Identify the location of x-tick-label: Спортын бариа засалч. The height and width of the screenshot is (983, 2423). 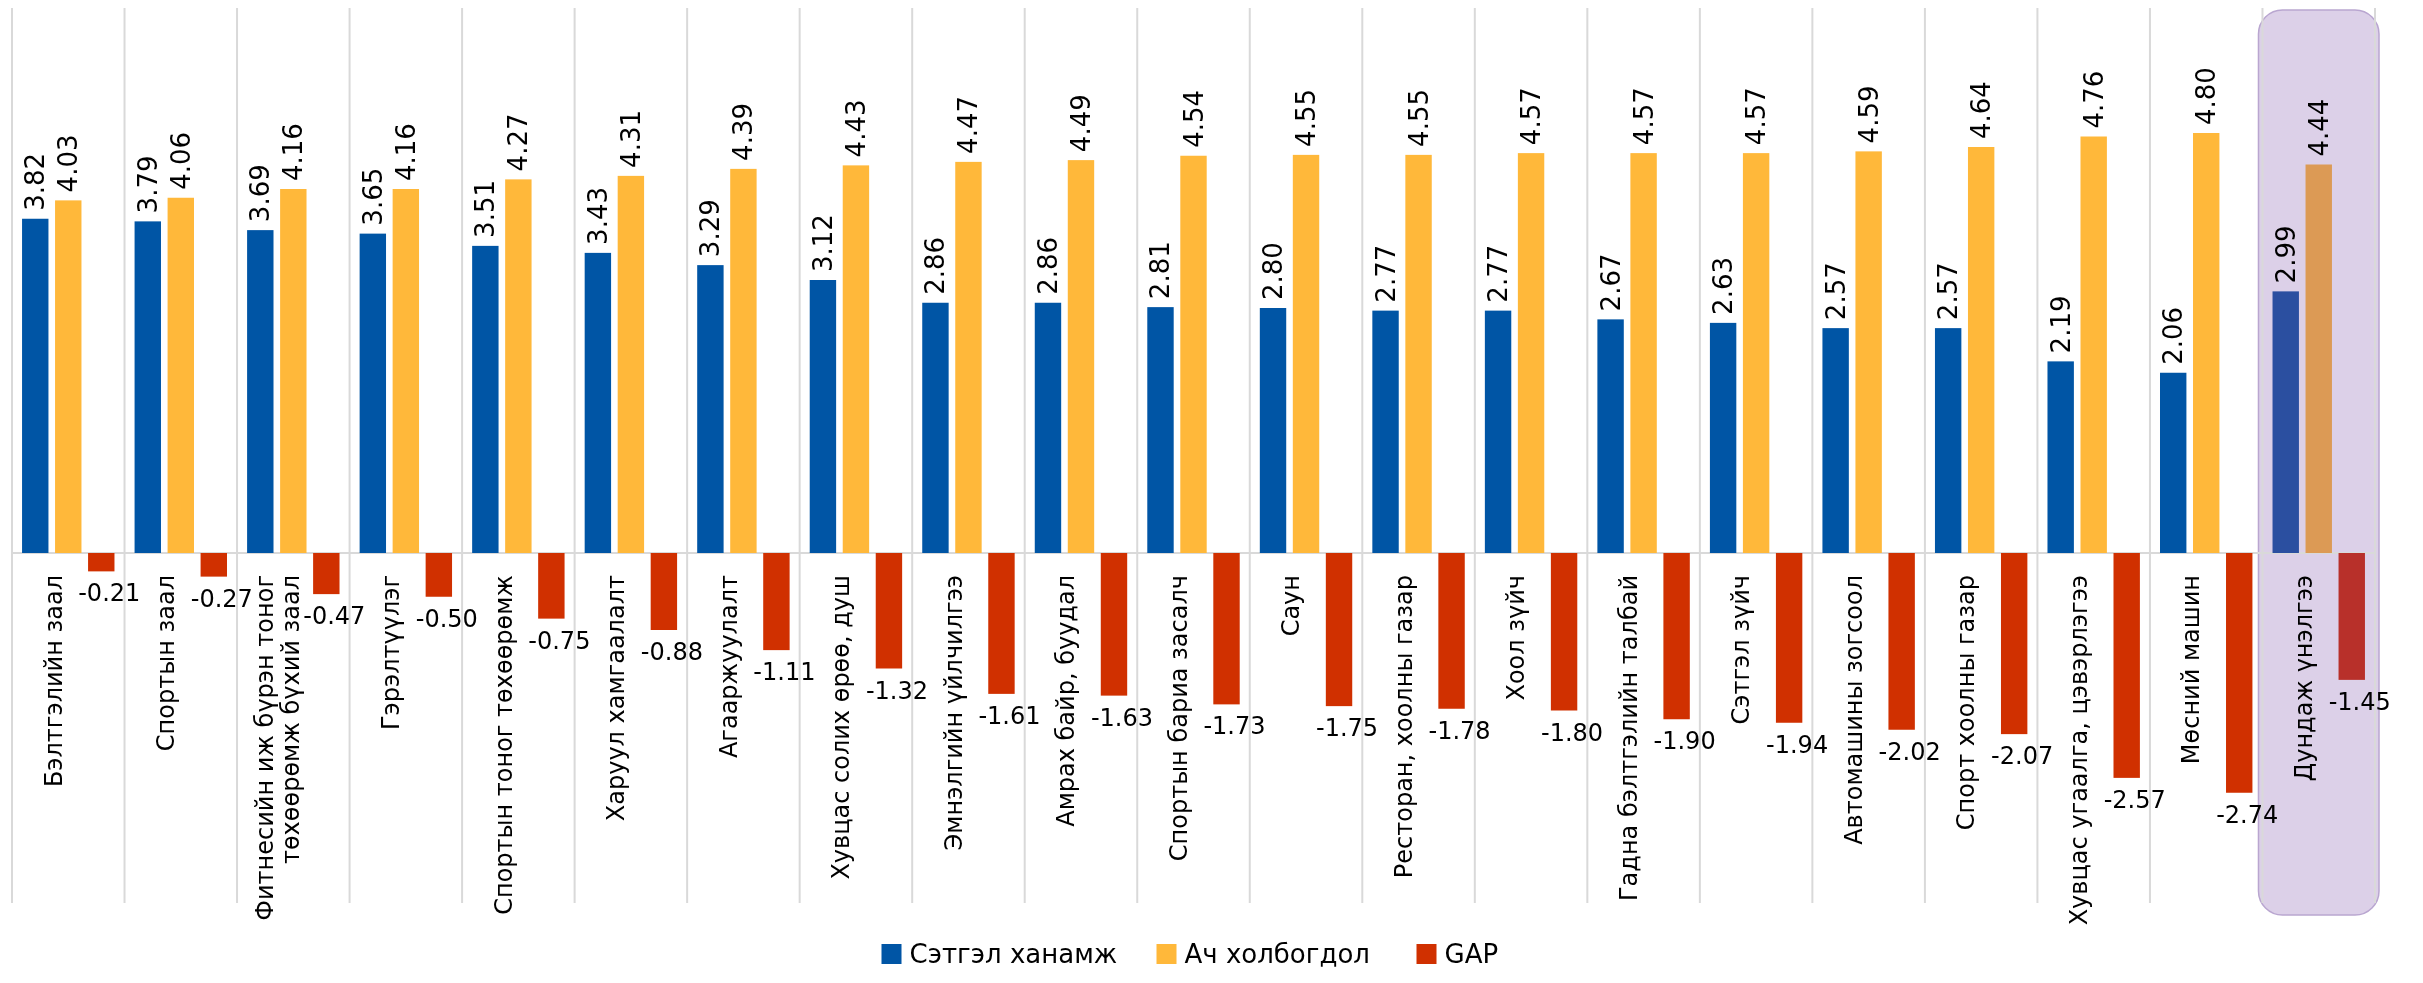
(1178, 718).